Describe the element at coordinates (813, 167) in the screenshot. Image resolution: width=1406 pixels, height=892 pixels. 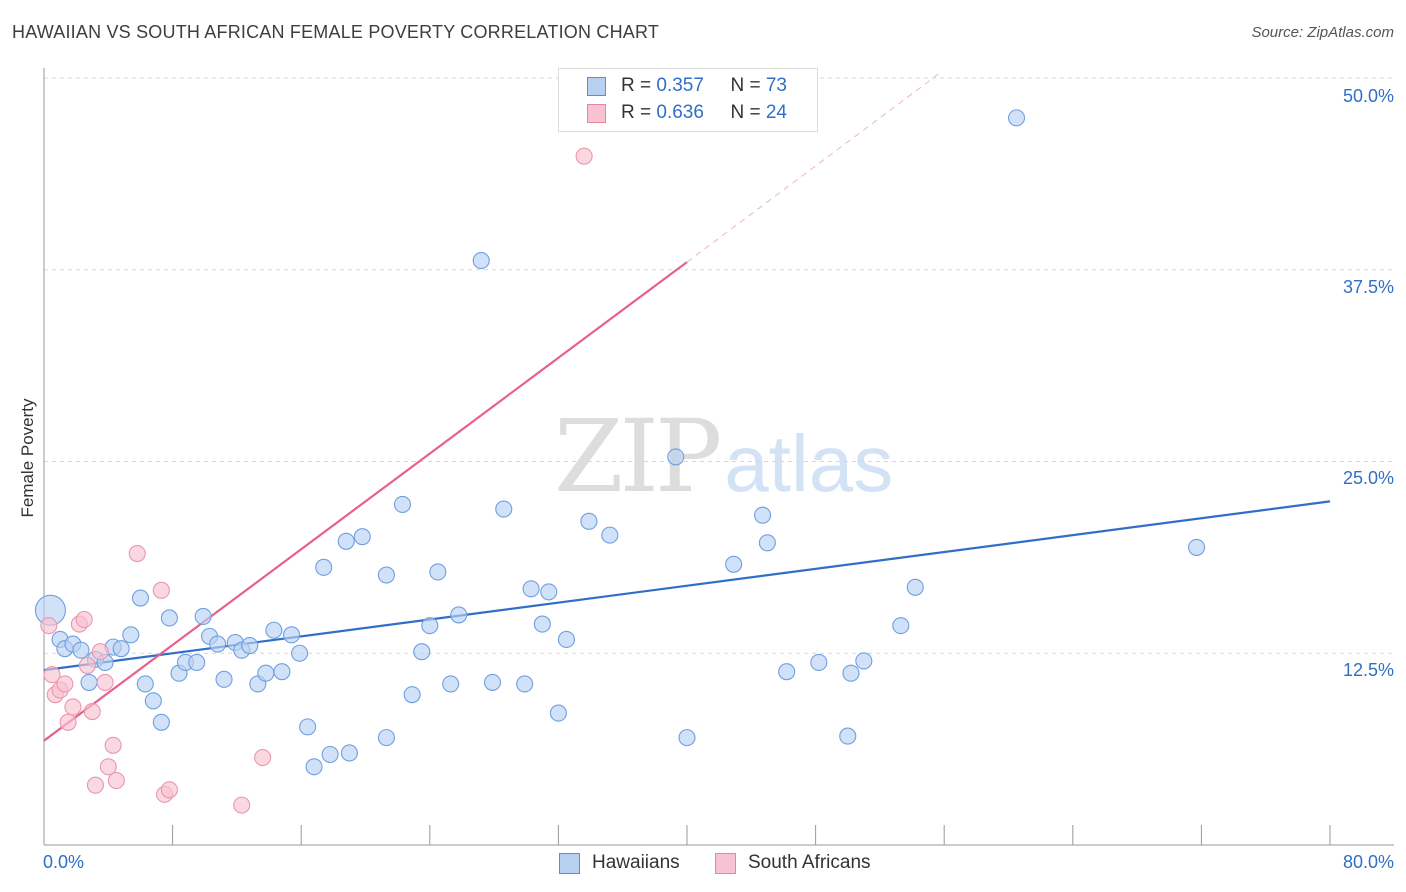
I see `south-africans-trend-extension` at that location.